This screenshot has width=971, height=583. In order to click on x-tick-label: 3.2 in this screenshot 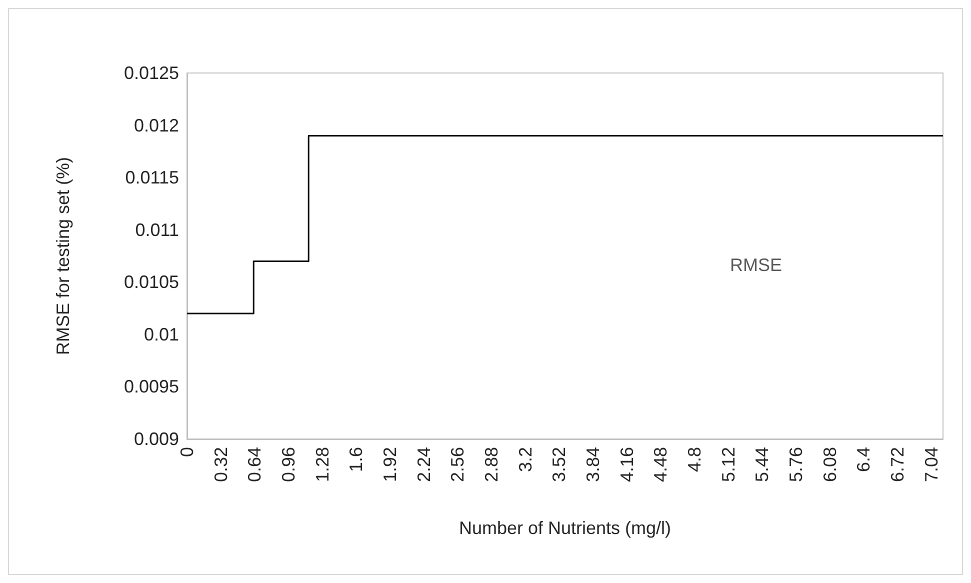, I will do `click(525, 459)`.